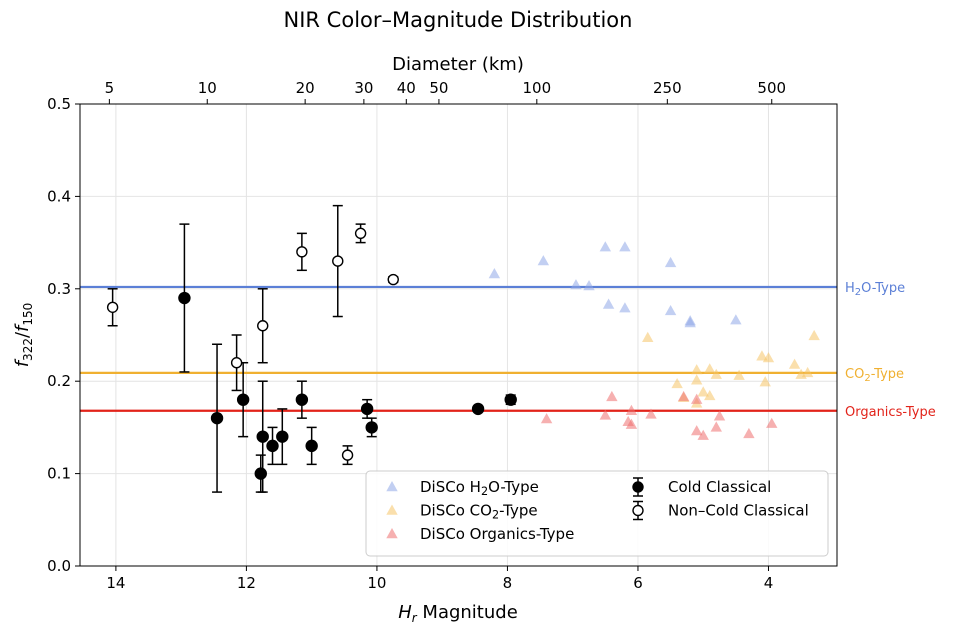 This screenshot has height=635, width=960. Describe the element at coordinates (513, 487) in the screenshot. I see `legend-label-rest: O-Type` at that location.